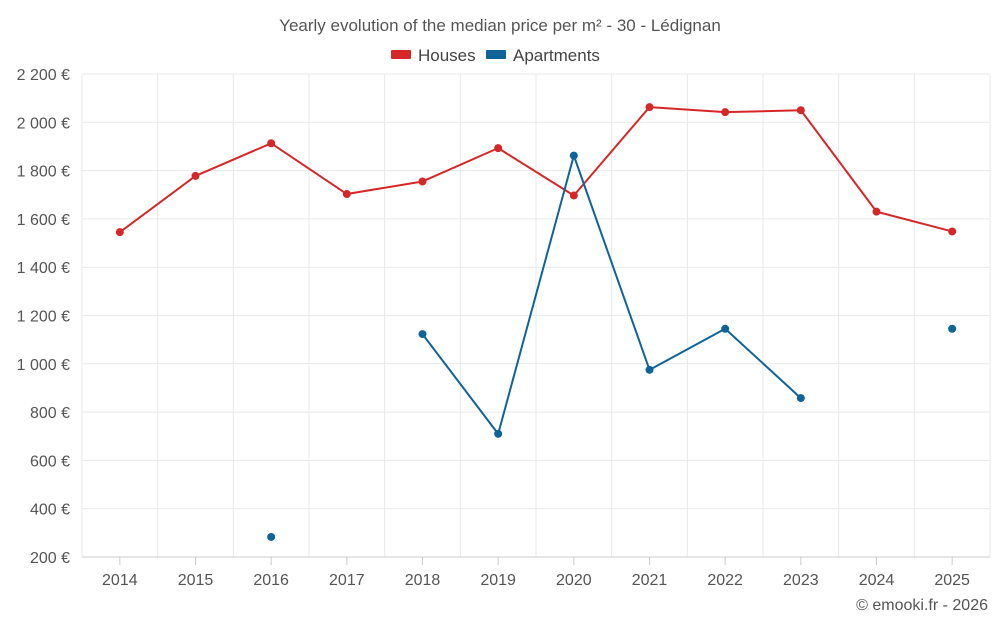 The height and width of the screenshot is (630, 1000). Describe the element at coordinates (43, 123) in the screenshot. I see `y-tick-label: 2 000 €` at that location.